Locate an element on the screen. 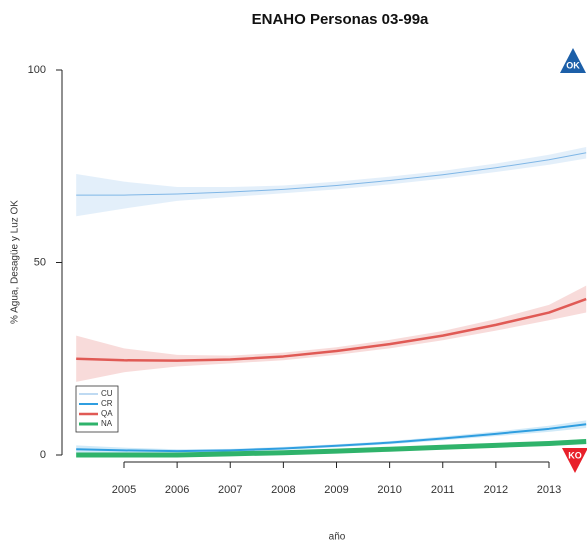 This screenshot has width=587, height=543. x-tick-label: 2008 is located at coordinates (283, 490).